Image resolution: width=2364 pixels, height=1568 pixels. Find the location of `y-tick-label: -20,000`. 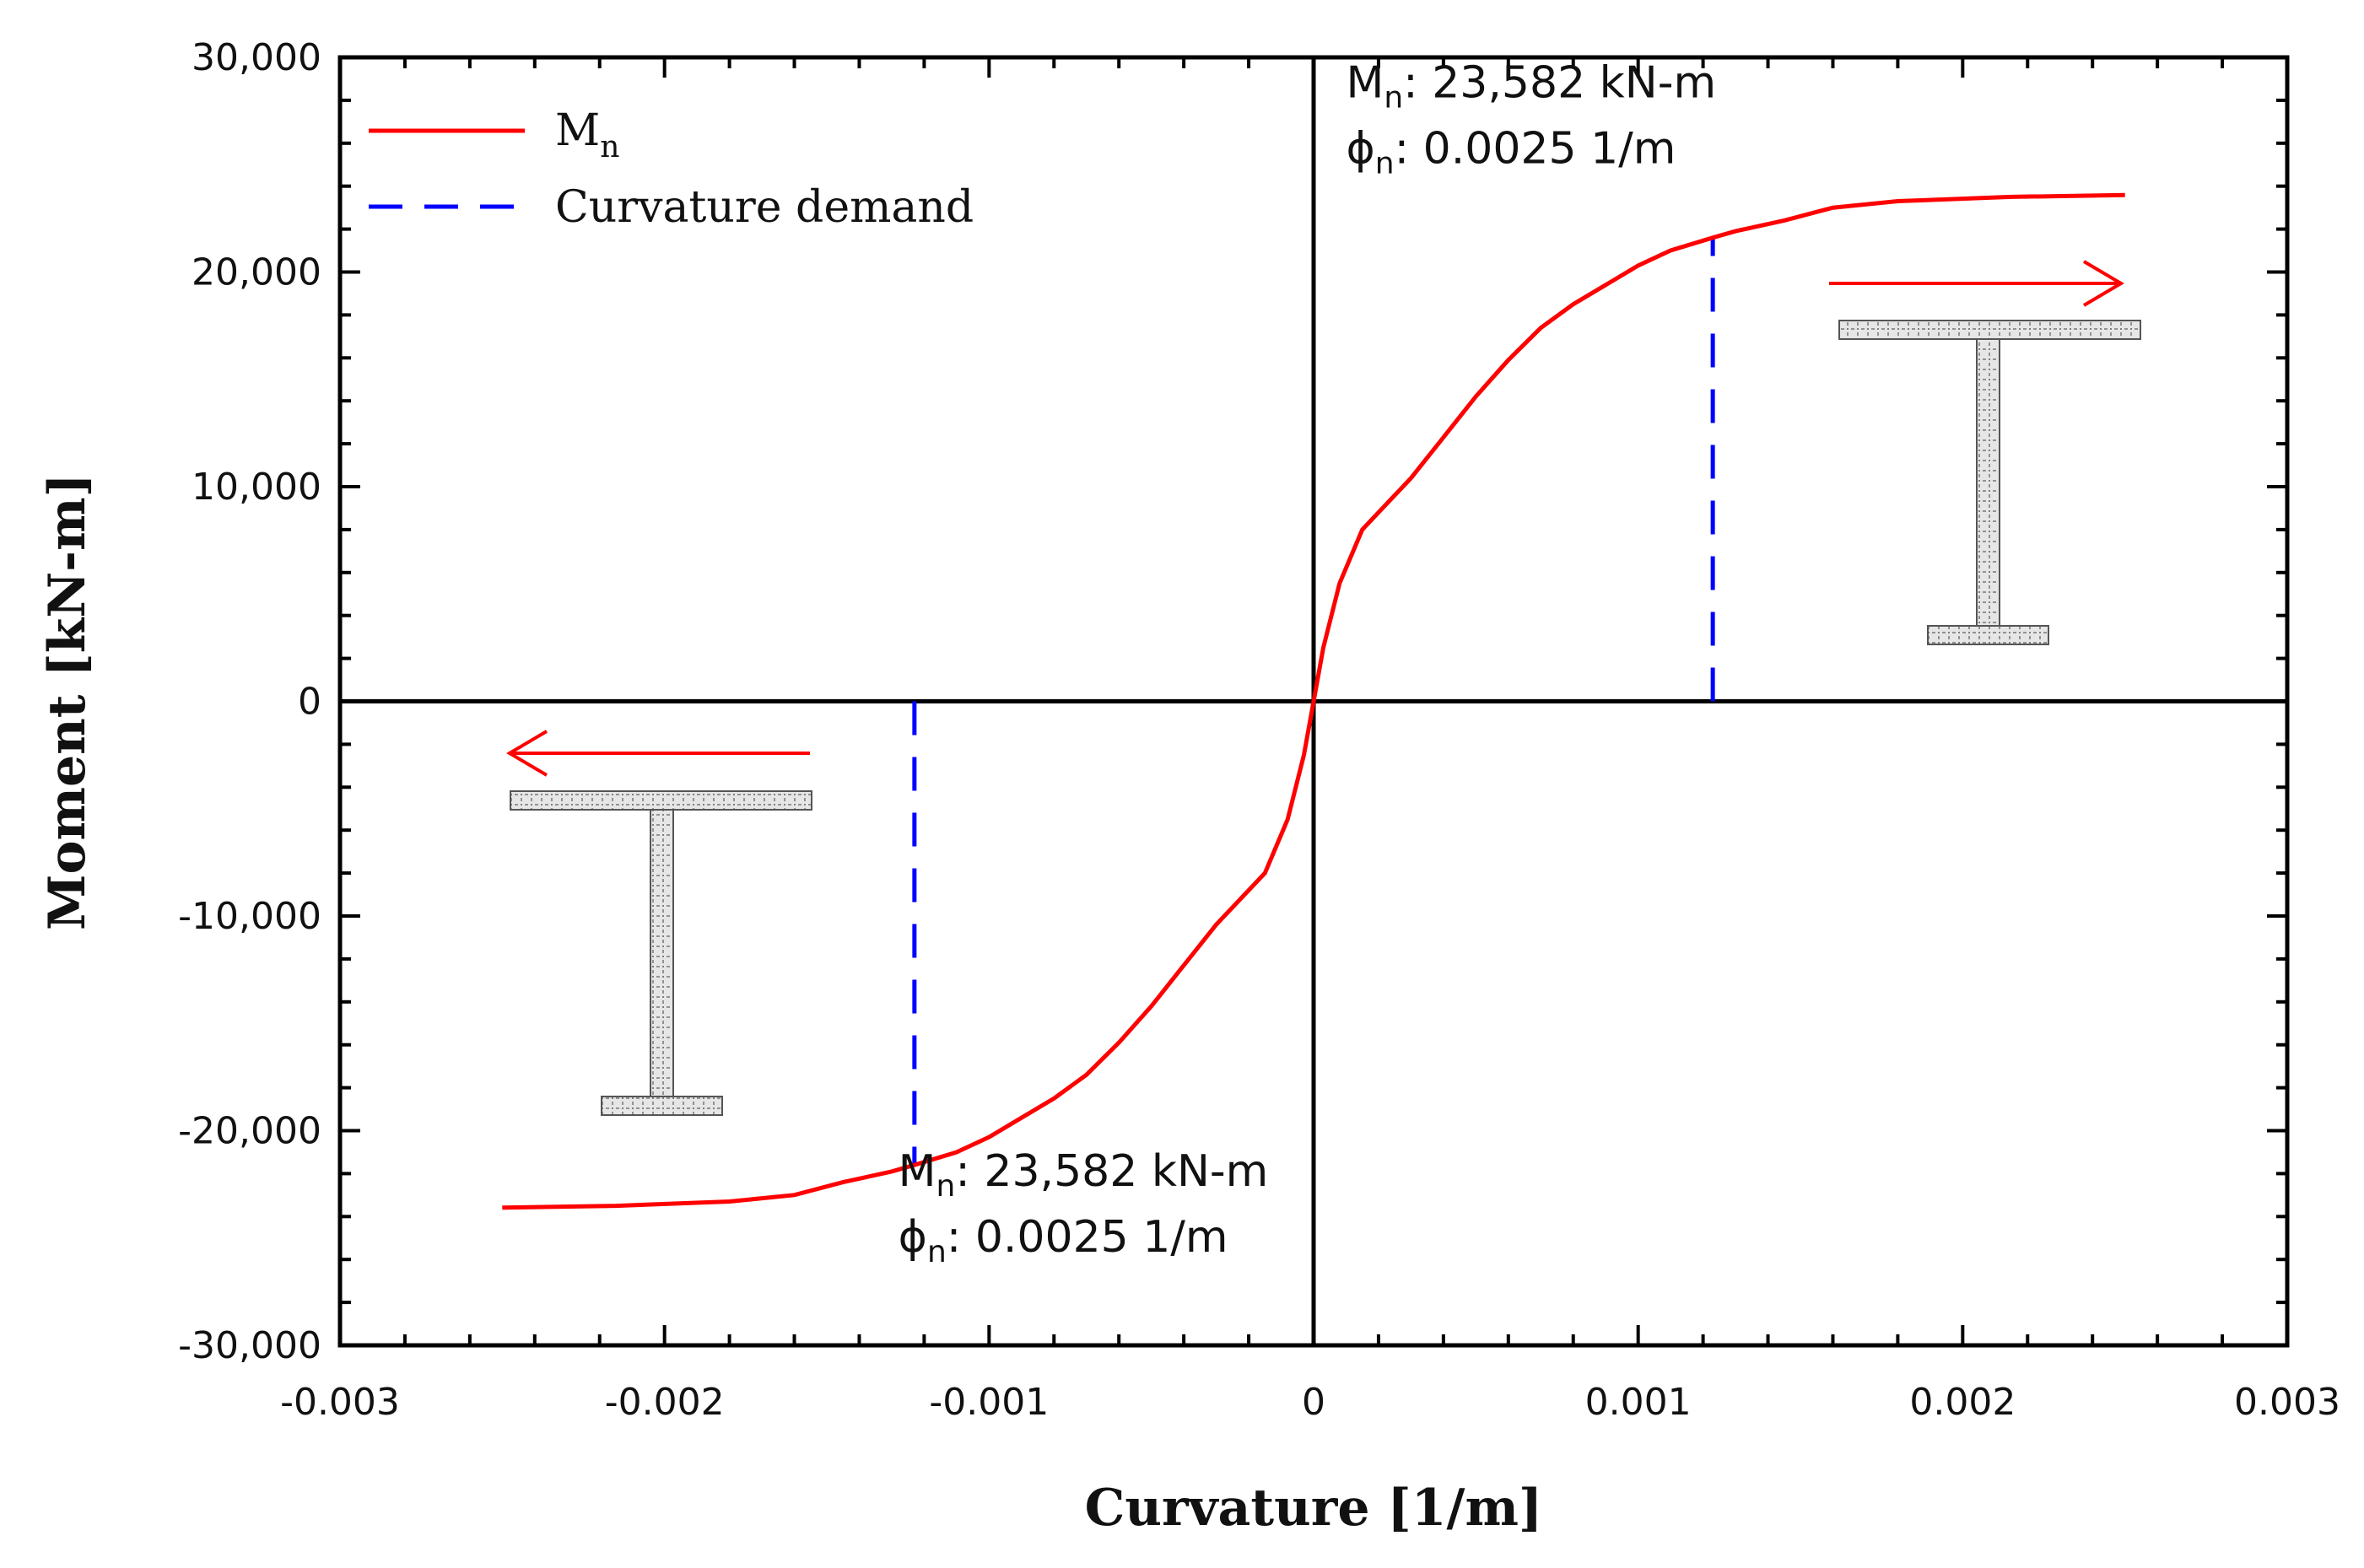

y-tick-label: -20,000 is located at coordinates (249, 1131).